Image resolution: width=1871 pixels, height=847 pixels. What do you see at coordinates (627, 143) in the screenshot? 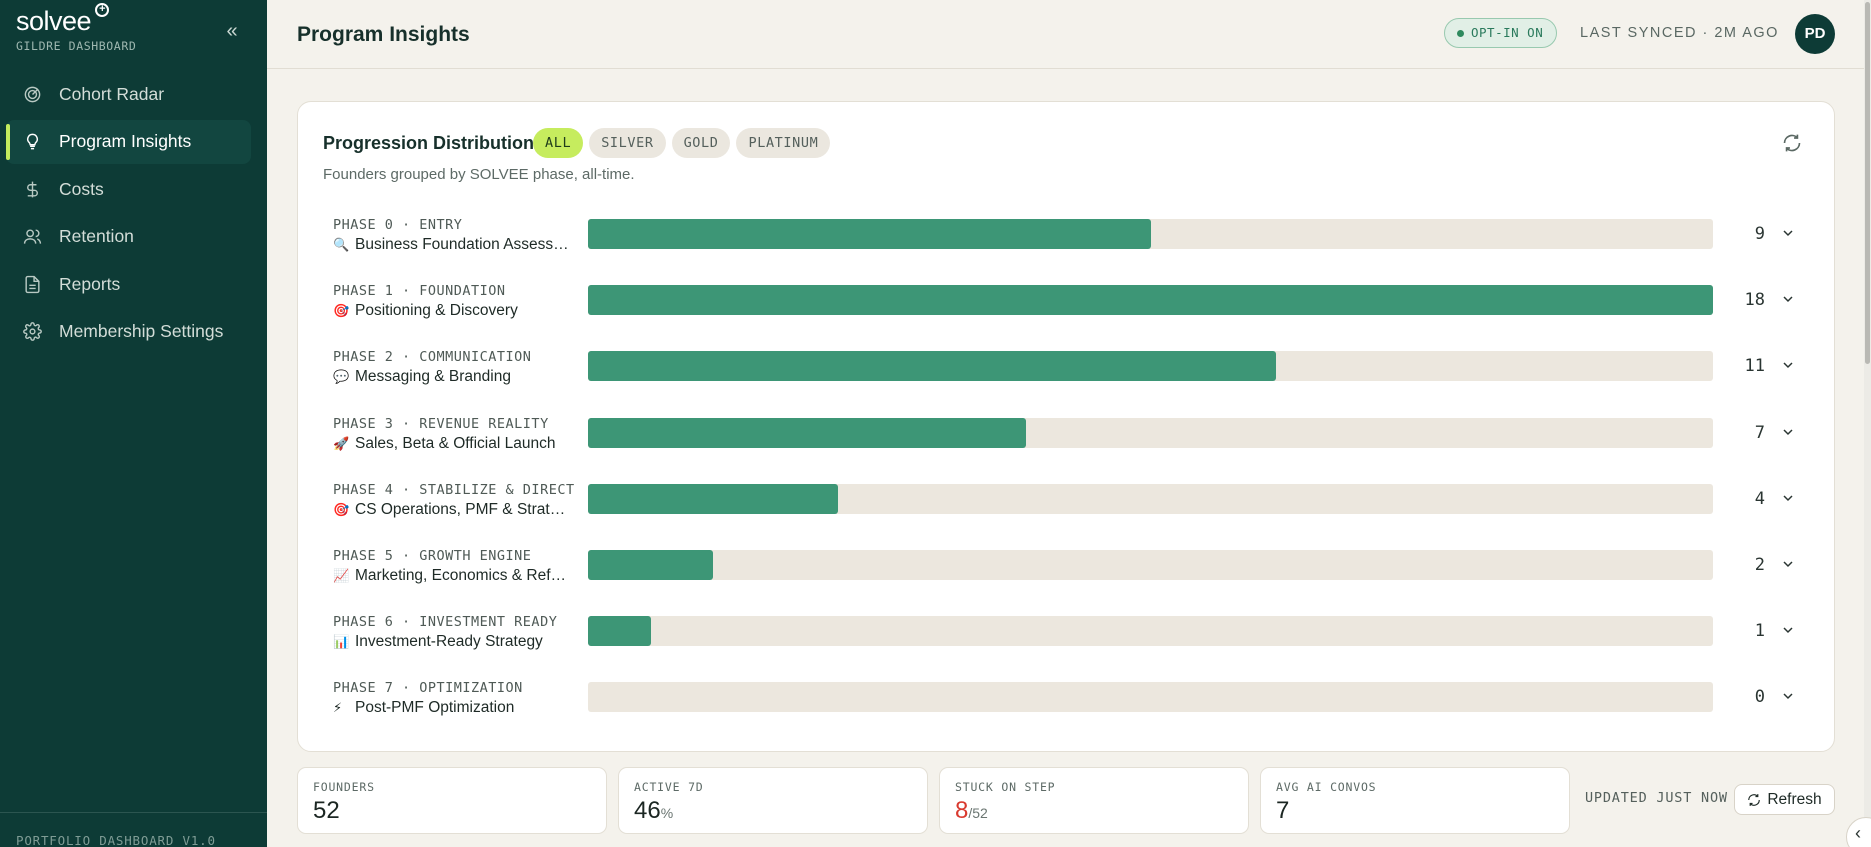
I see `filter-silver: SILVER` at bounding box center [627, 143].